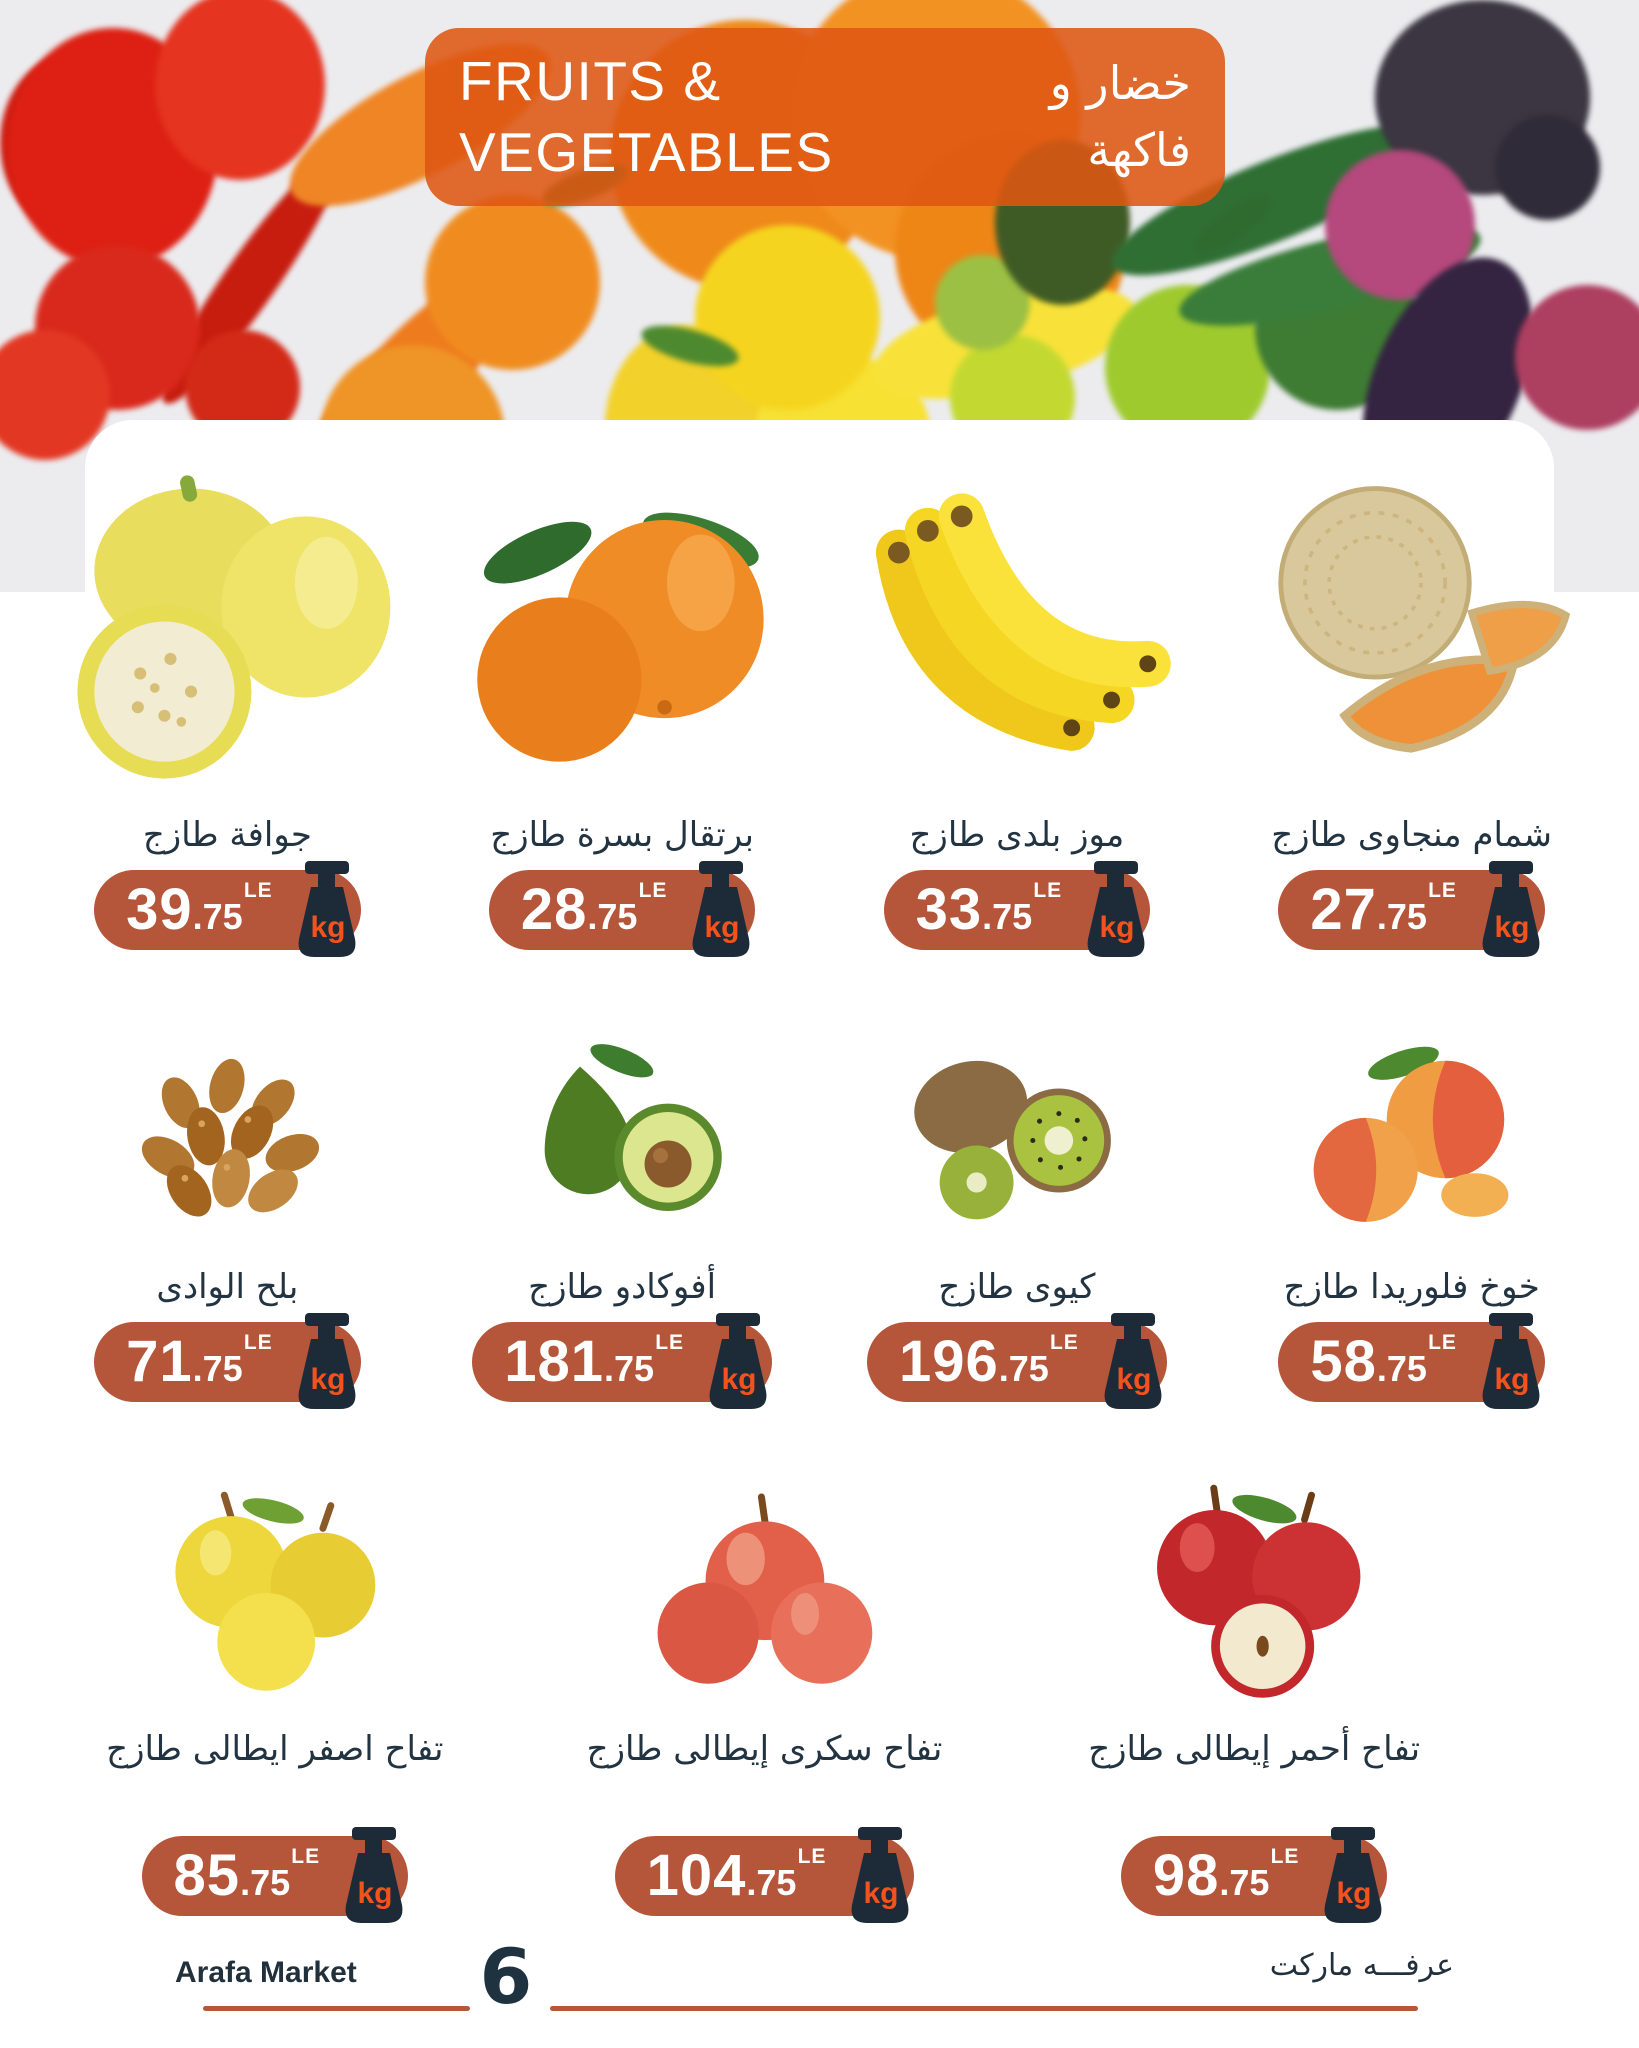  I want to click on product-name: تفاح سكرى إيطالى طازج, so click(764, 1749).